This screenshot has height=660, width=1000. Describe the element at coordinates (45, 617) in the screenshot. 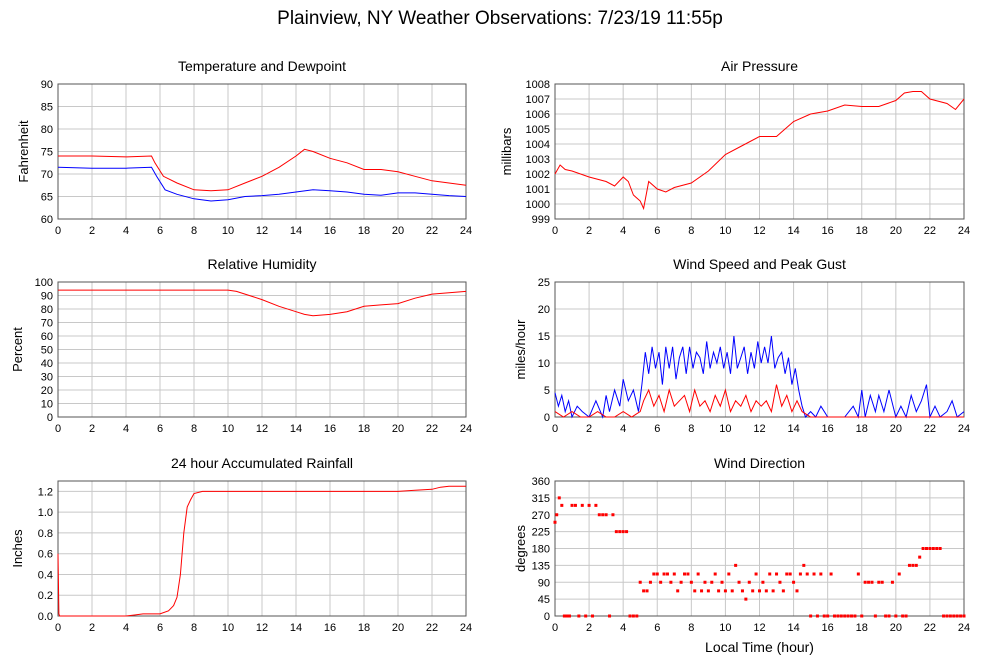

I see `y-tick-label: 0.0` at that location.